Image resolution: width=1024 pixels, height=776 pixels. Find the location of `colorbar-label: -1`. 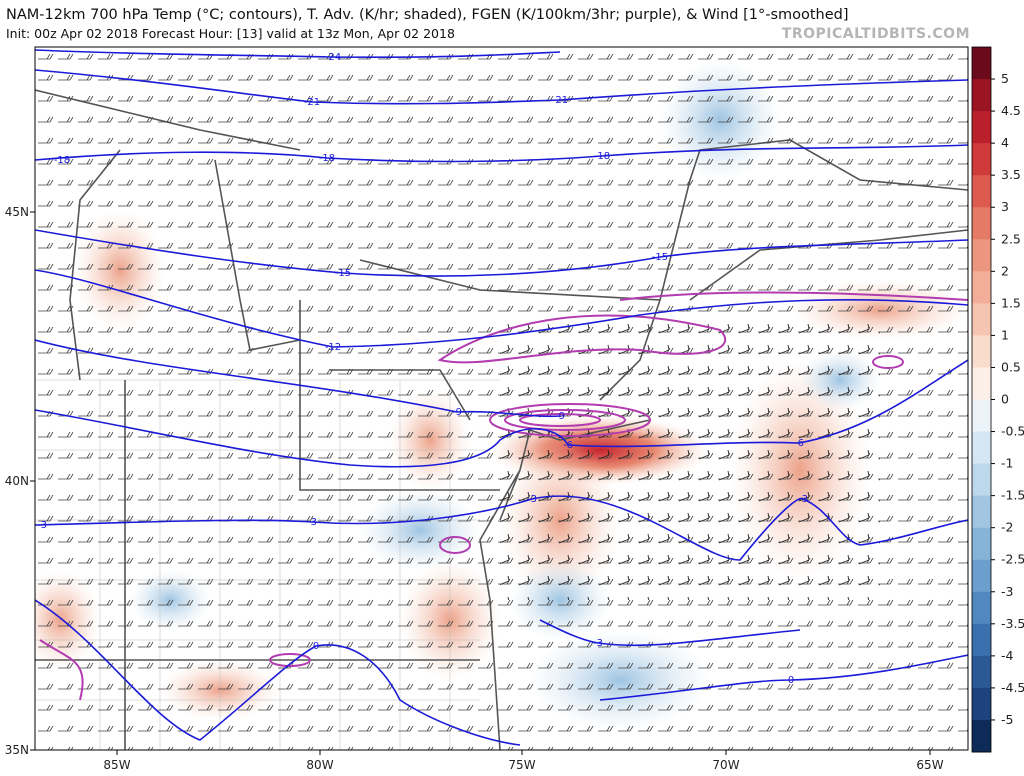

colorbar-label: -1 is located at coordinates (1007, 463).